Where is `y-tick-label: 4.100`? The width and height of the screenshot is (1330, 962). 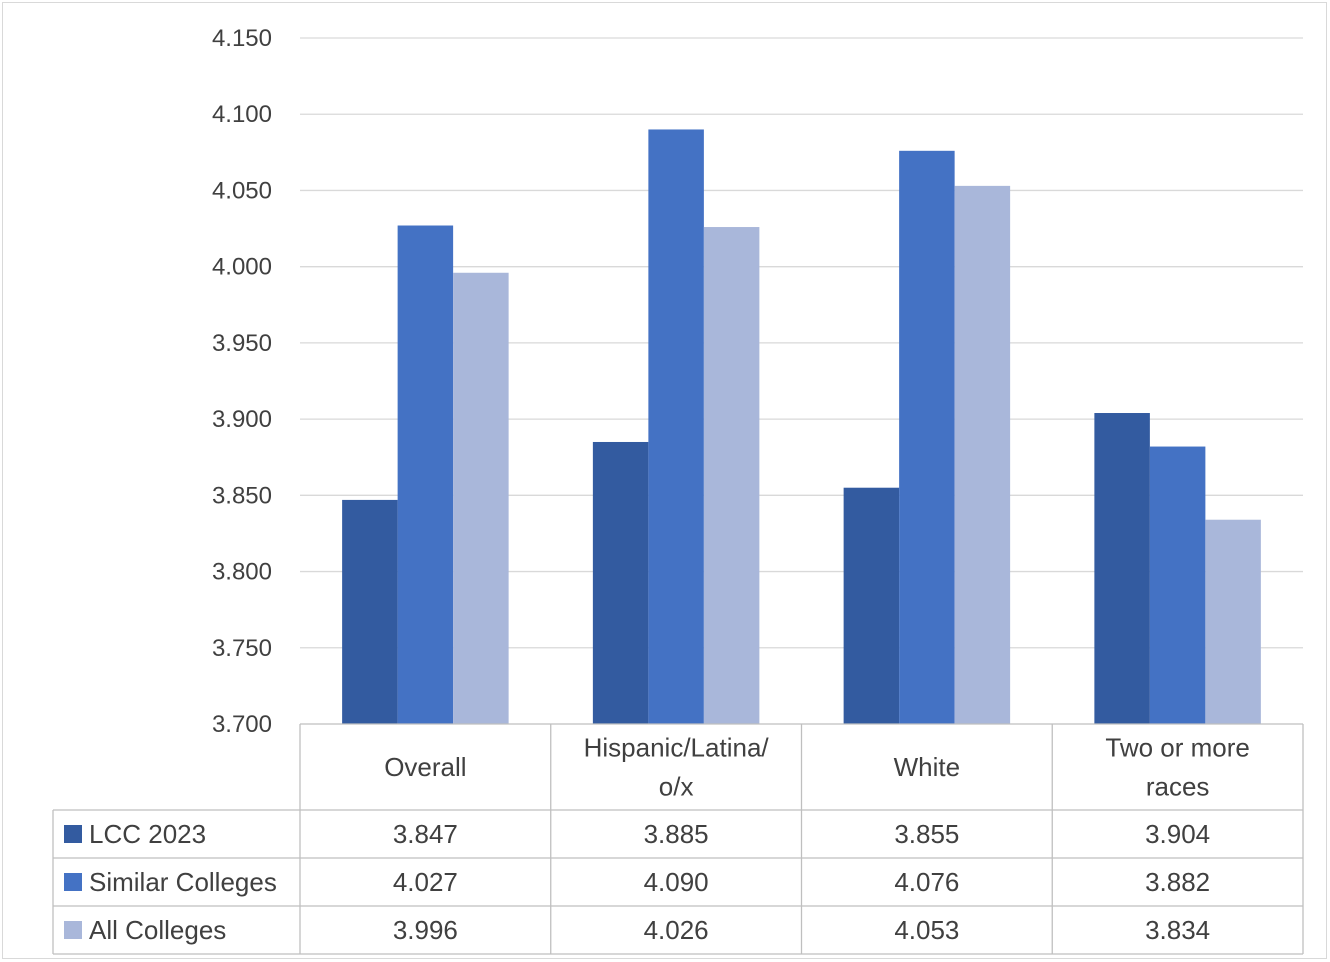
y-tick-label: 4.100 is located at coordinates (242, 114).